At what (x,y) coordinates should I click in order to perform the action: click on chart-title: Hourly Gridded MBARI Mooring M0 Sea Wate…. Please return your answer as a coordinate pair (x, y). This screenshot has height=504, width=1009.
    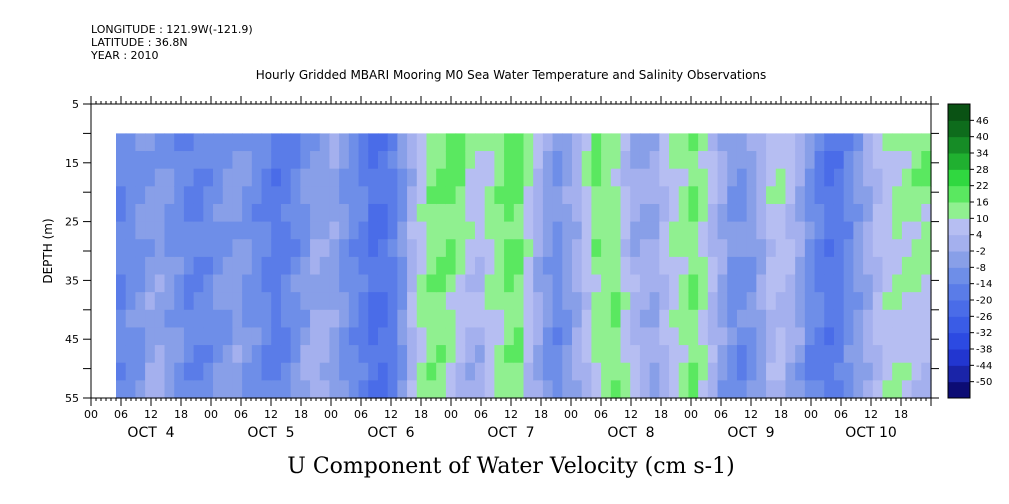
    Looking at the image, I should click on (511, 75).